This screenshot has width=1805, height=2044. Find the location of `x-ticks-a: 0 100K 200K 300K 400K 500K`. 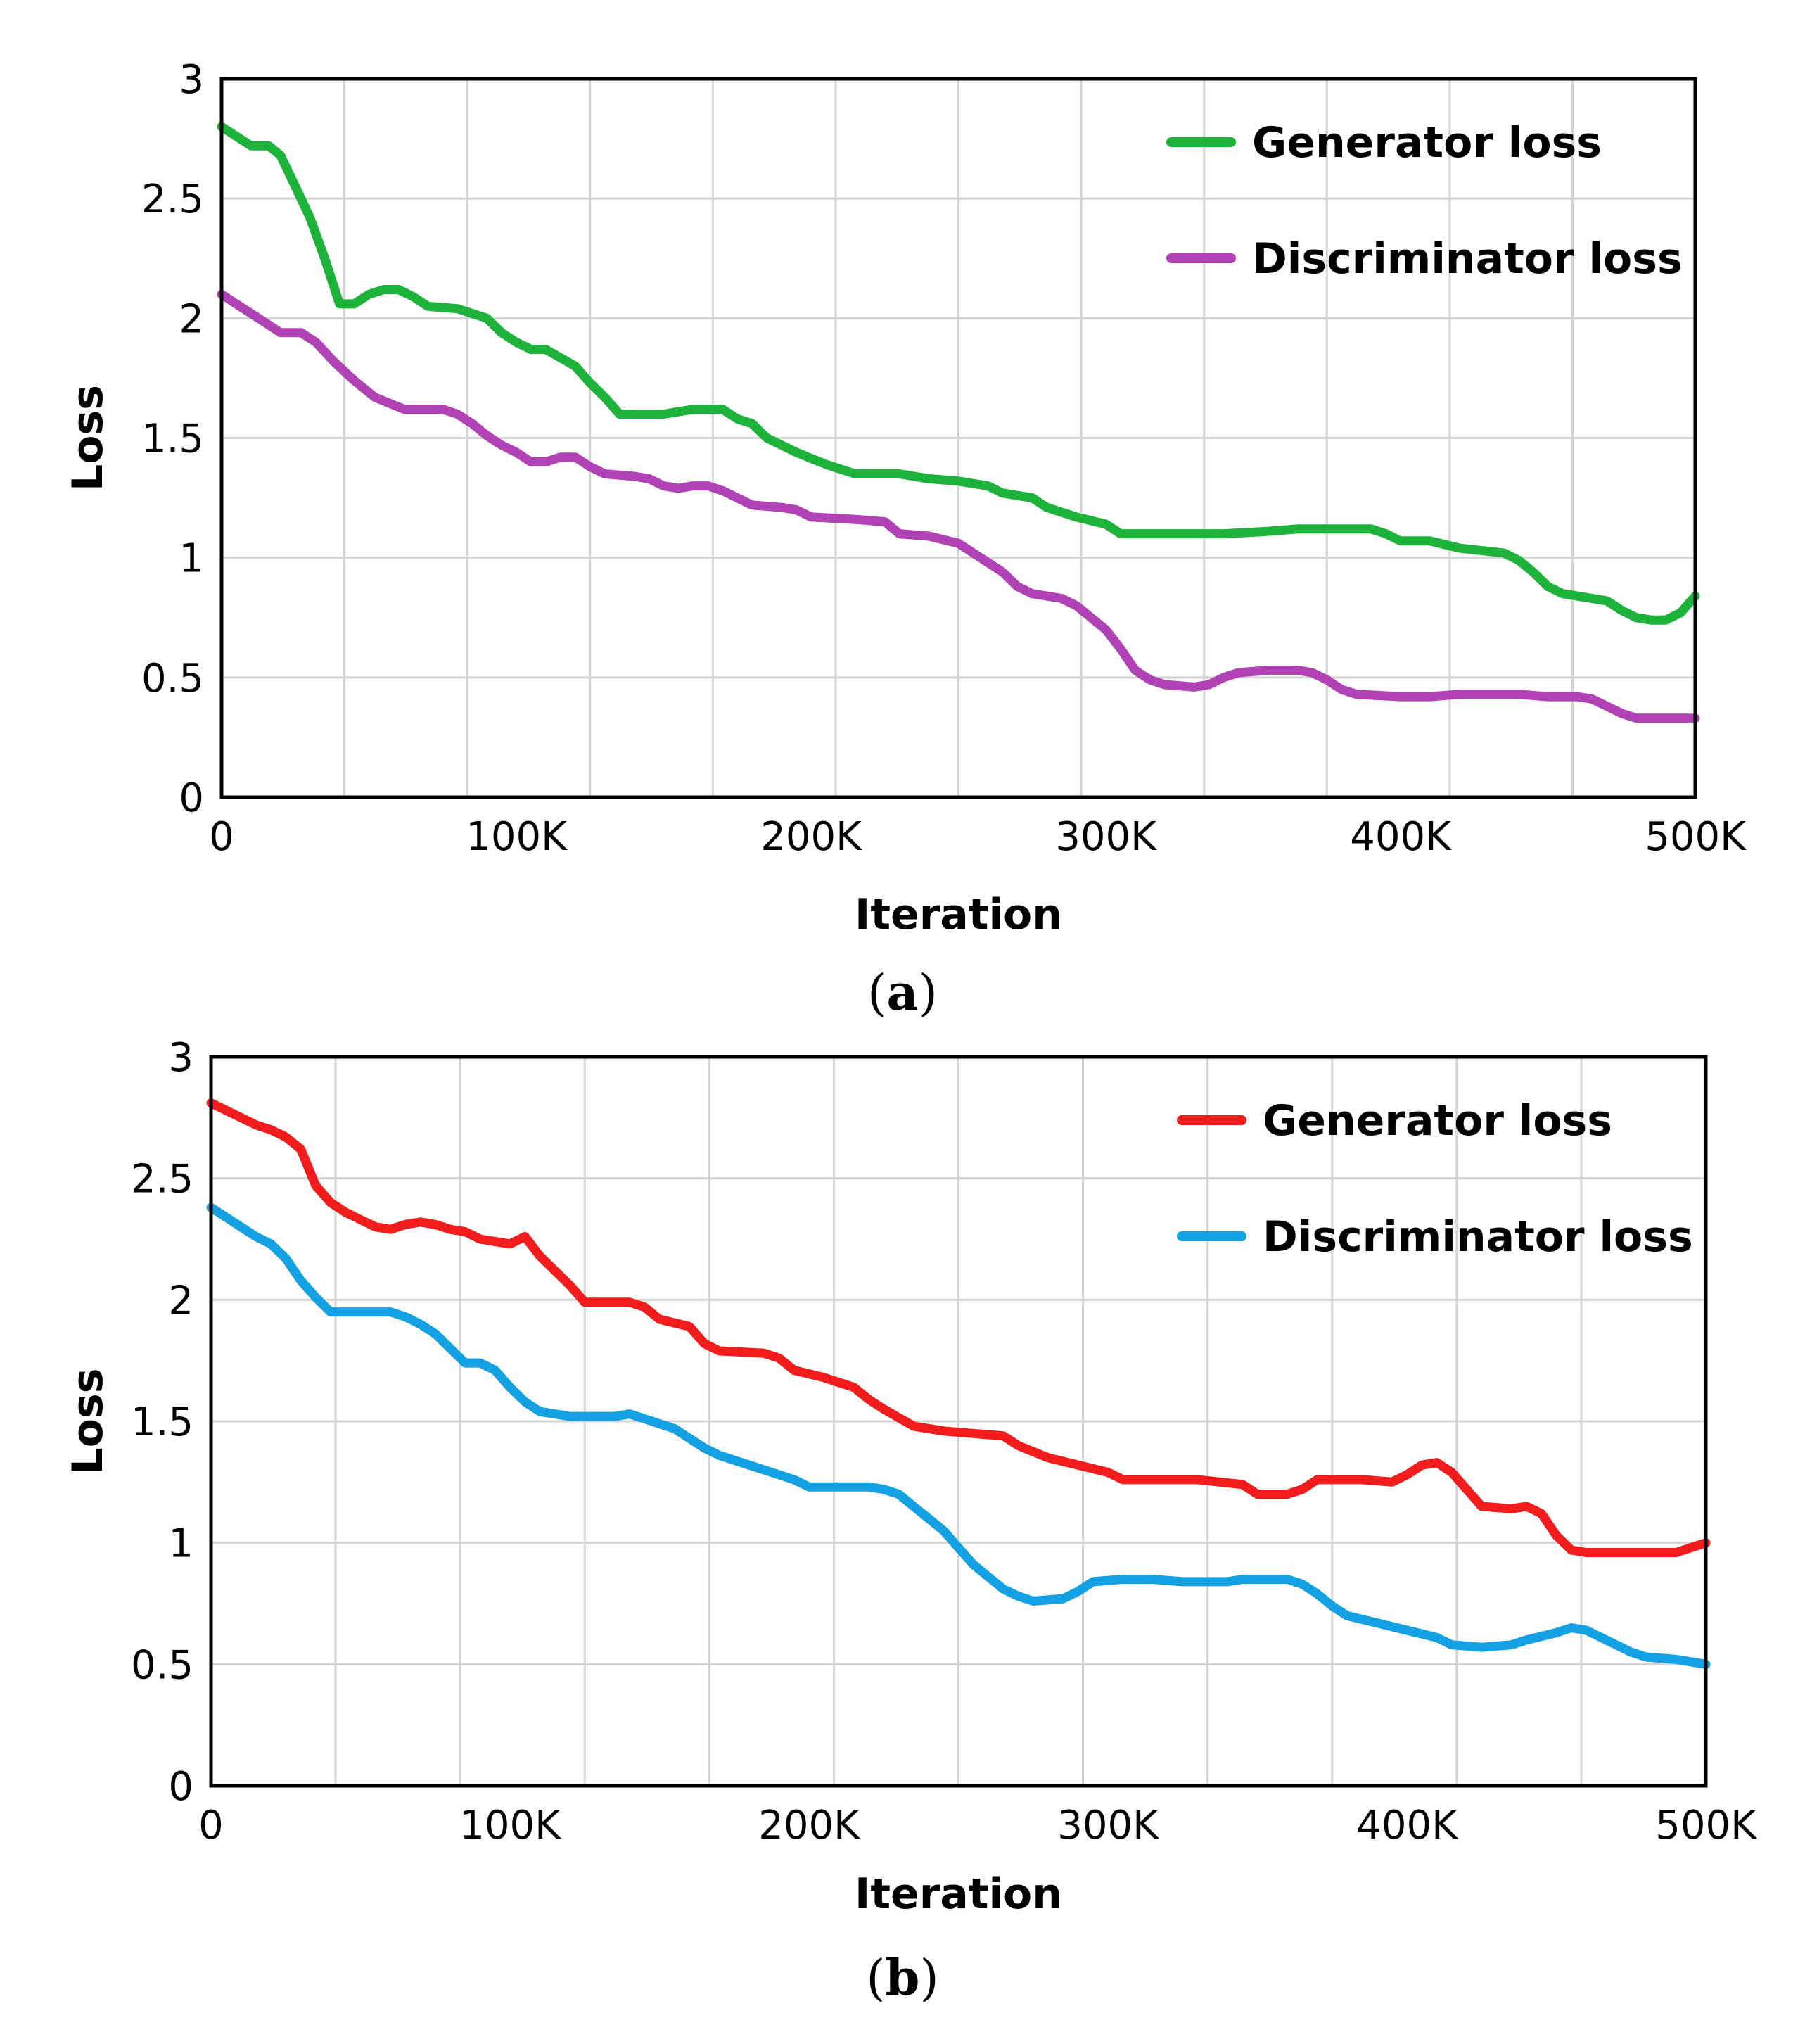

x-ticks-a: 0 100K 200K 300K 400K 500K is located at coordinates (978, 837).